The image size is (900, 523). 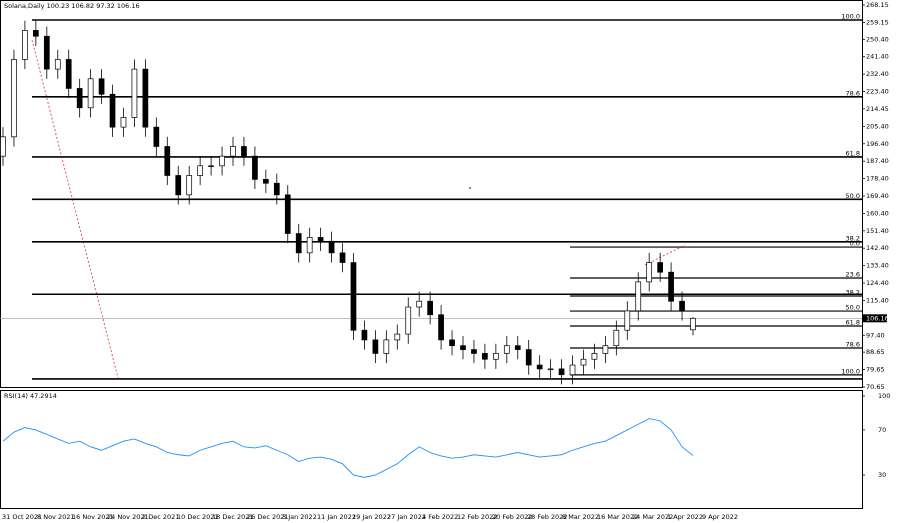 I want to click on rsi-tick-label: 100, so click(x=884, y=396).